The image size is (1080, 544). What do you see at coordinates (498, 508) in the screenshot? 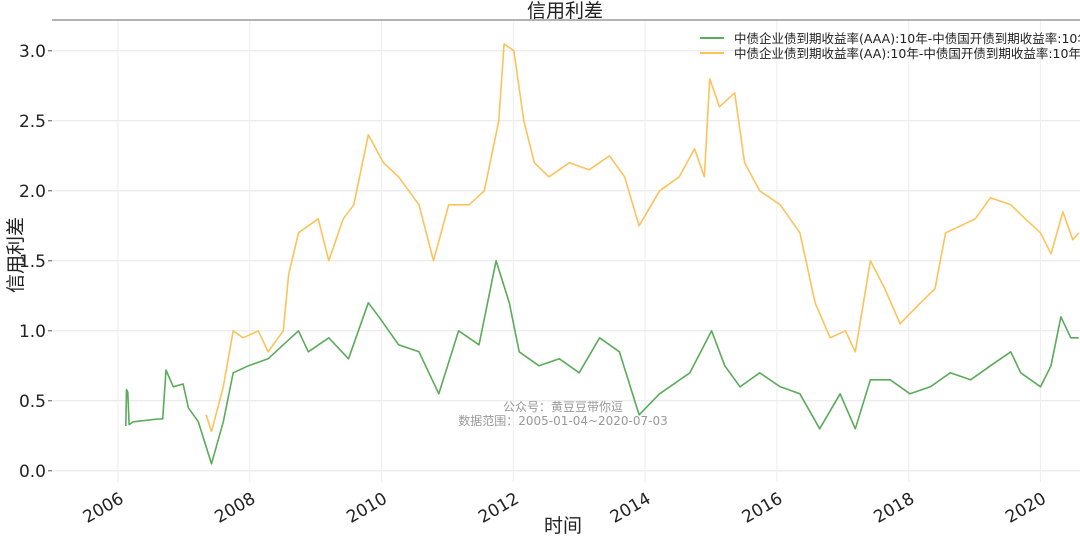
I see `x-tick-label: 2012` at bounding box center [498, 508].